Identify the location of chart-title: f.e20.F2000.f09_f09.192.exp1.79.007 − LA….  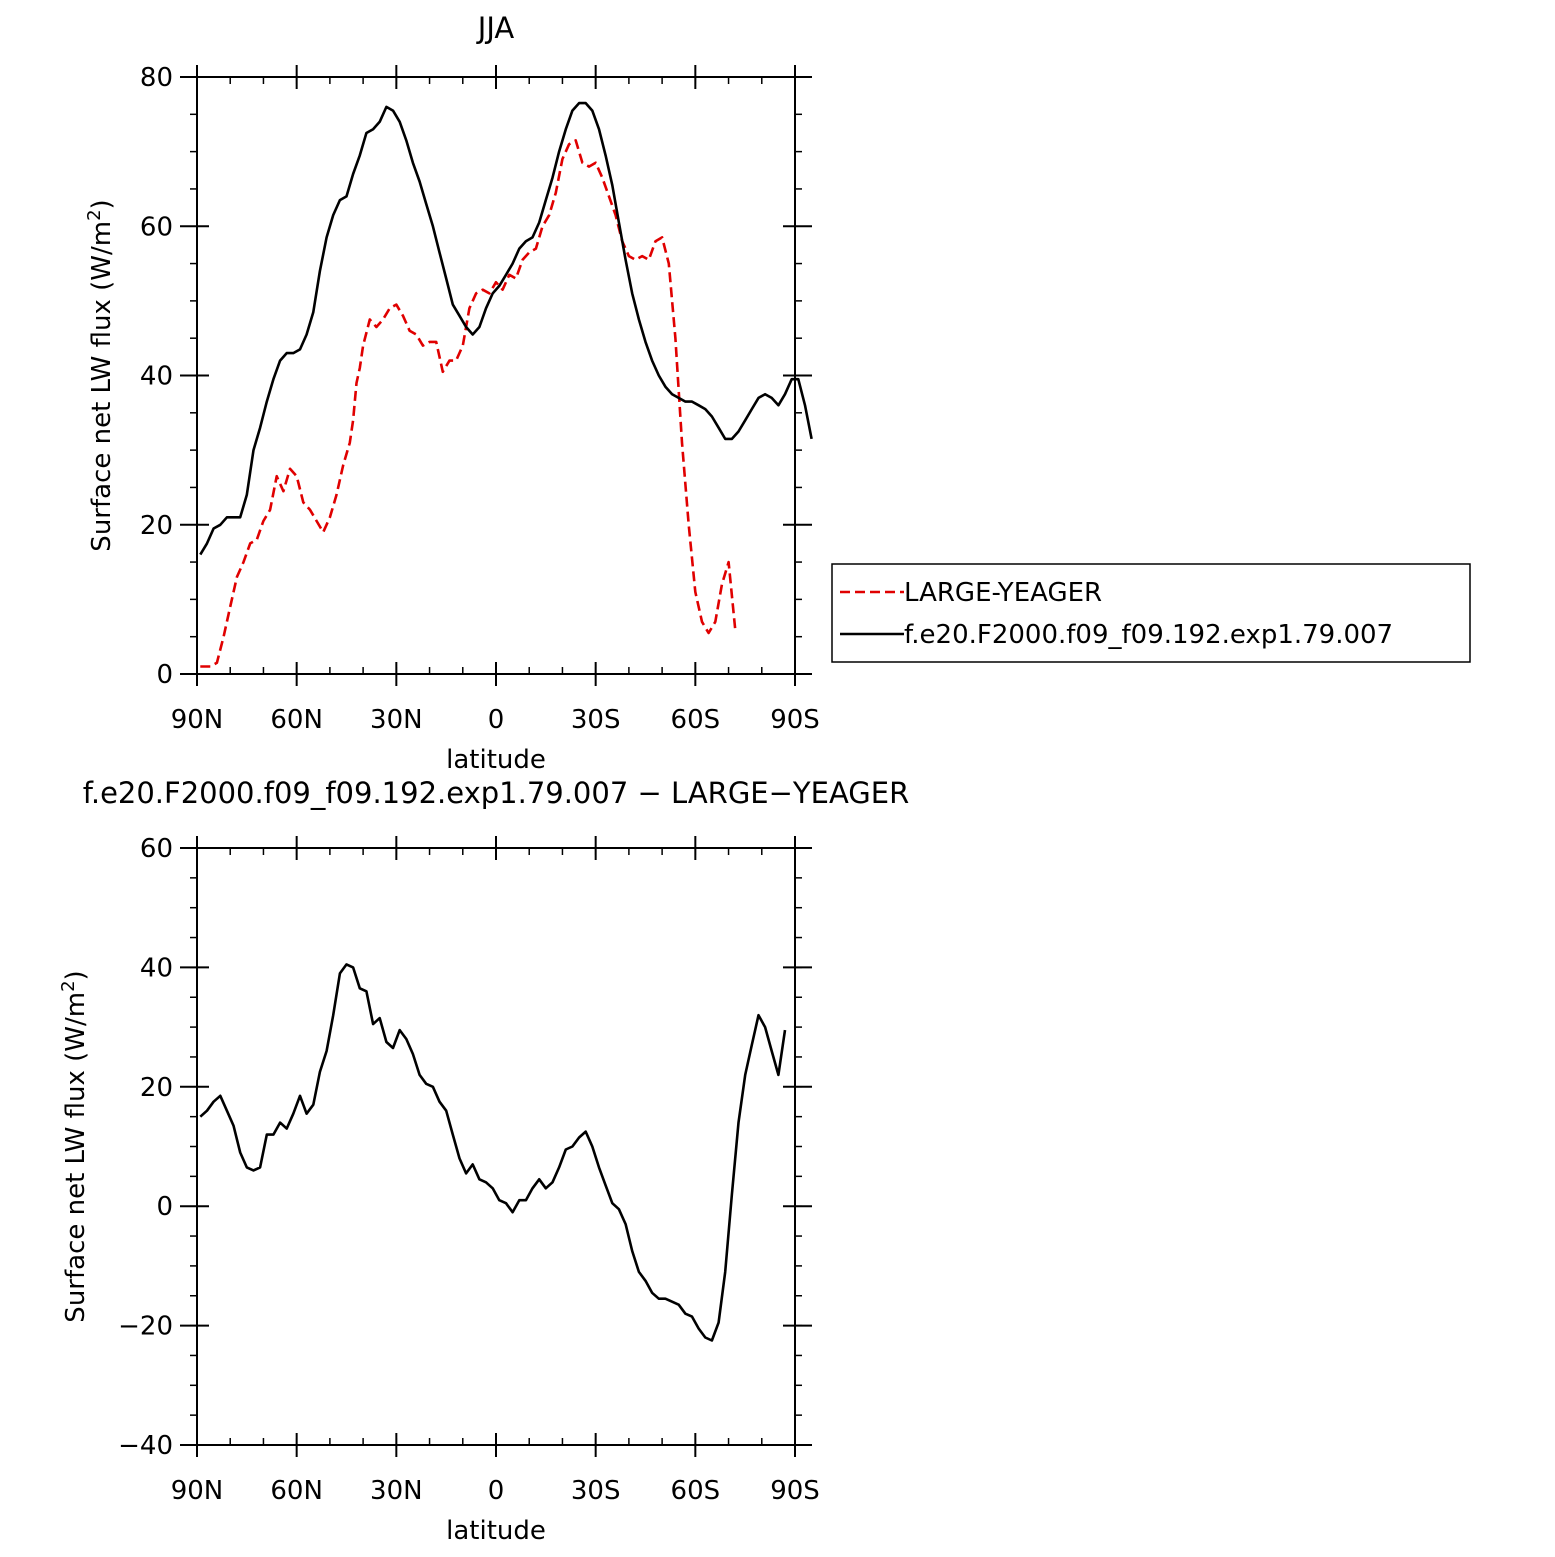
(496, 793).